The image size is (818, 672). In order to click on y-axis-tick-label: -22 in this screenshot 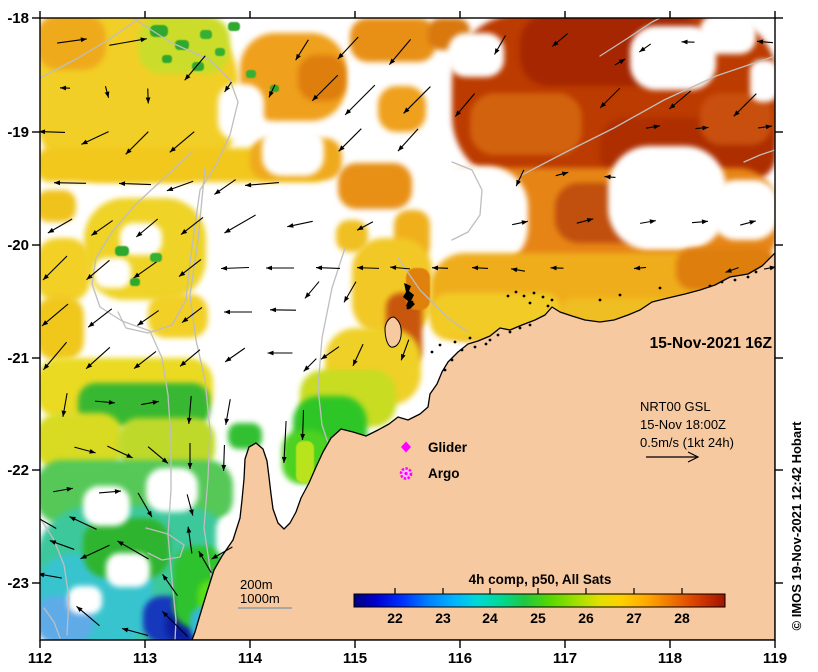, I will do `click(18, 470)`.